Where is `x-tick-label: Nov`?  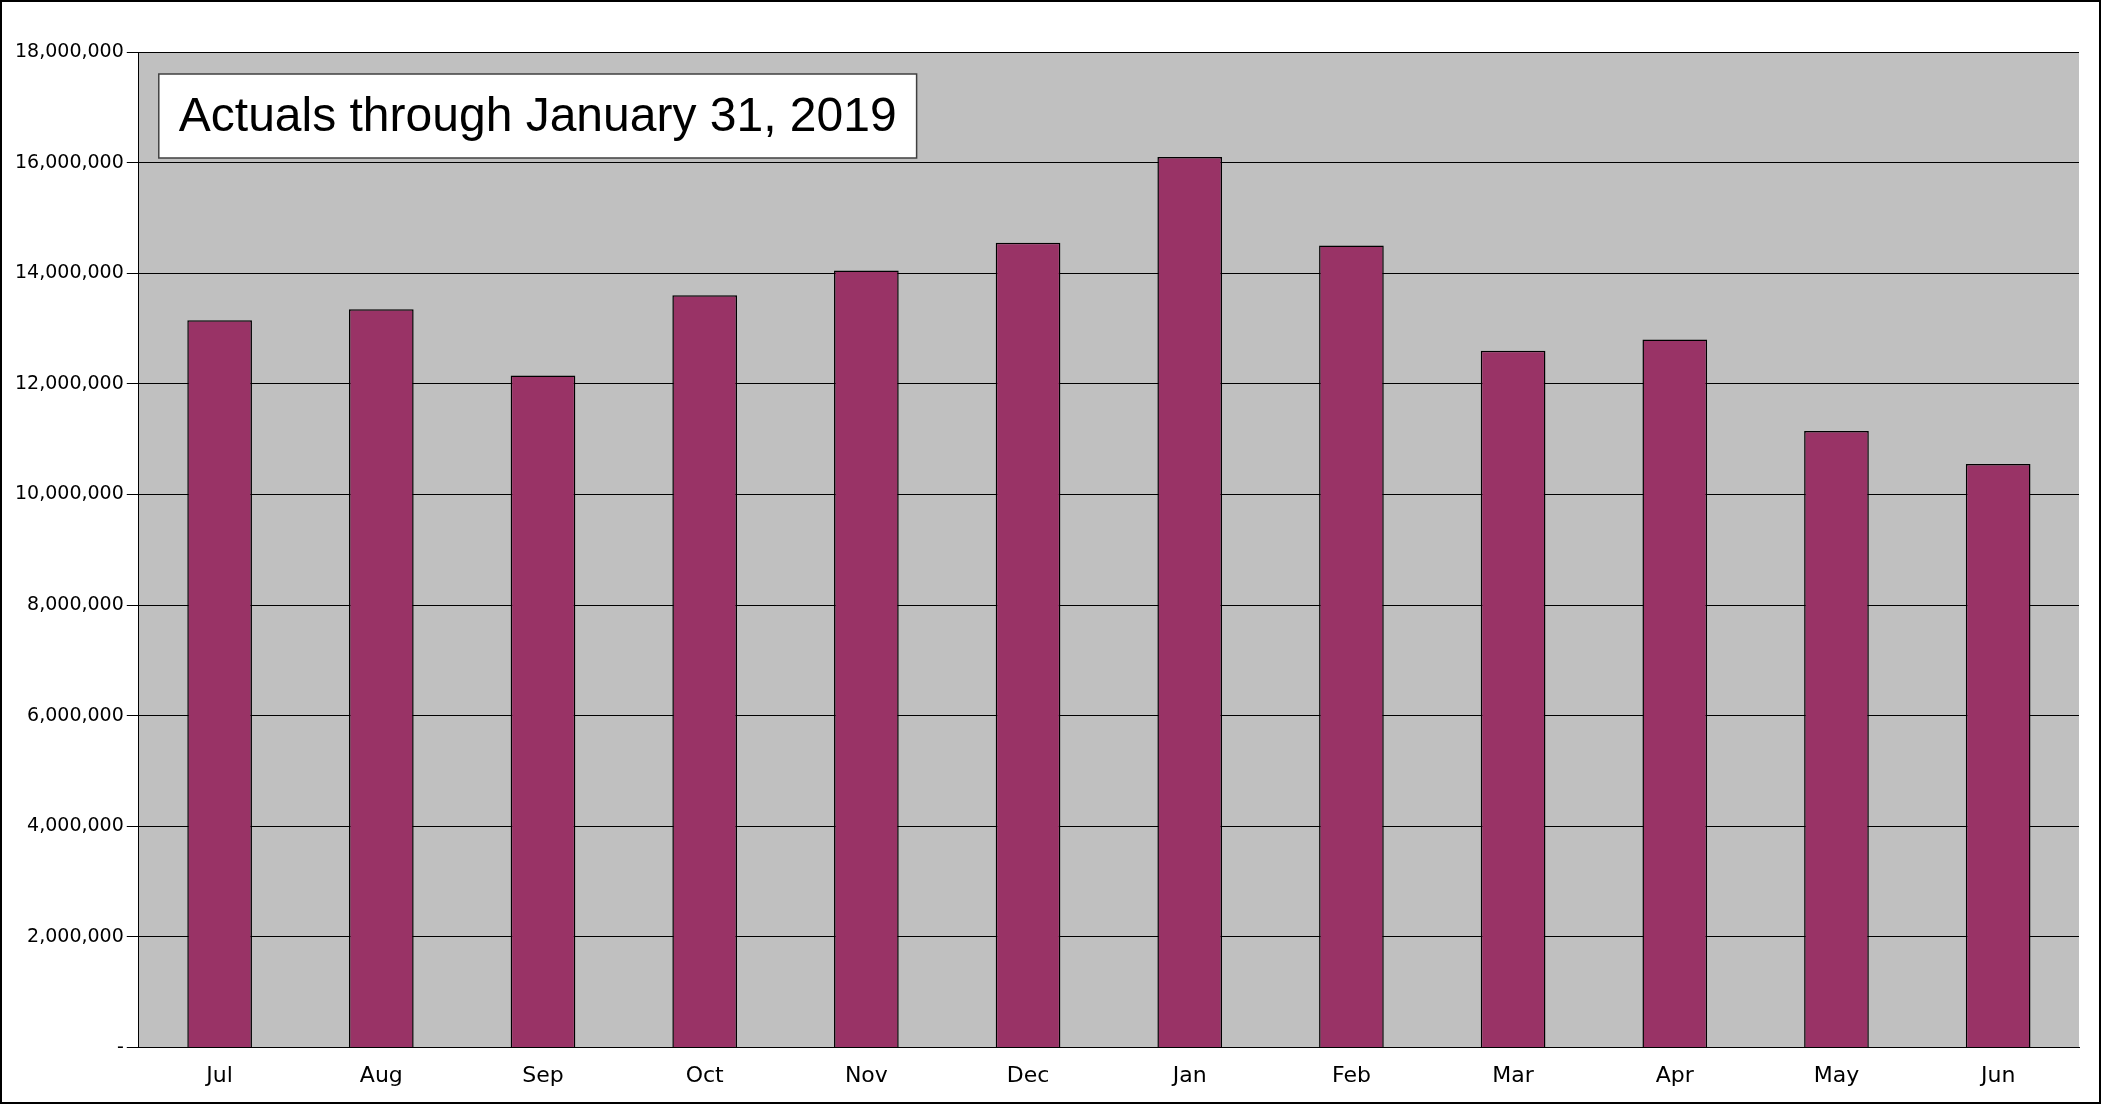 x-tick-label: Nov is located at coordinates (866, 1074).